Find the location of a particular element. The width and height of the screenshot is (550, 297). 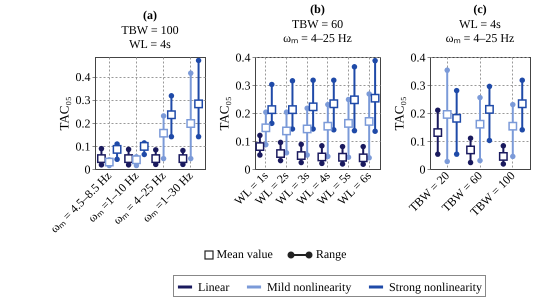

legend-label: Strong nonlinearity is located at coordinates (435, 287).